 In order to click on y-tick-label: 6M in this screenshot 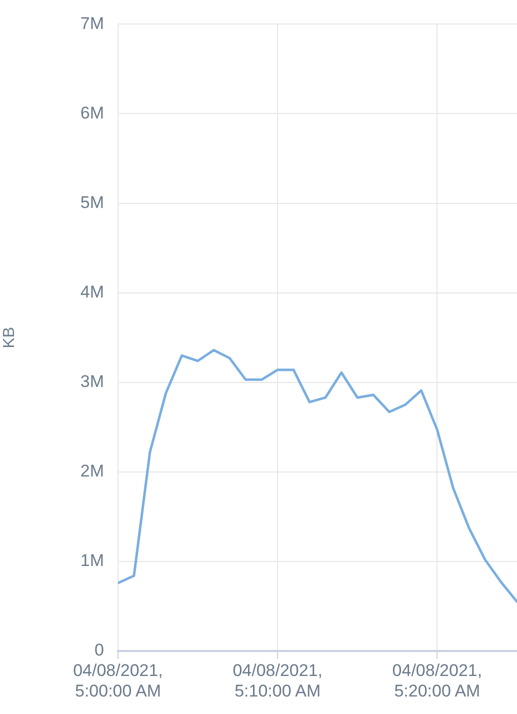, I will do `click(92, 112)`.